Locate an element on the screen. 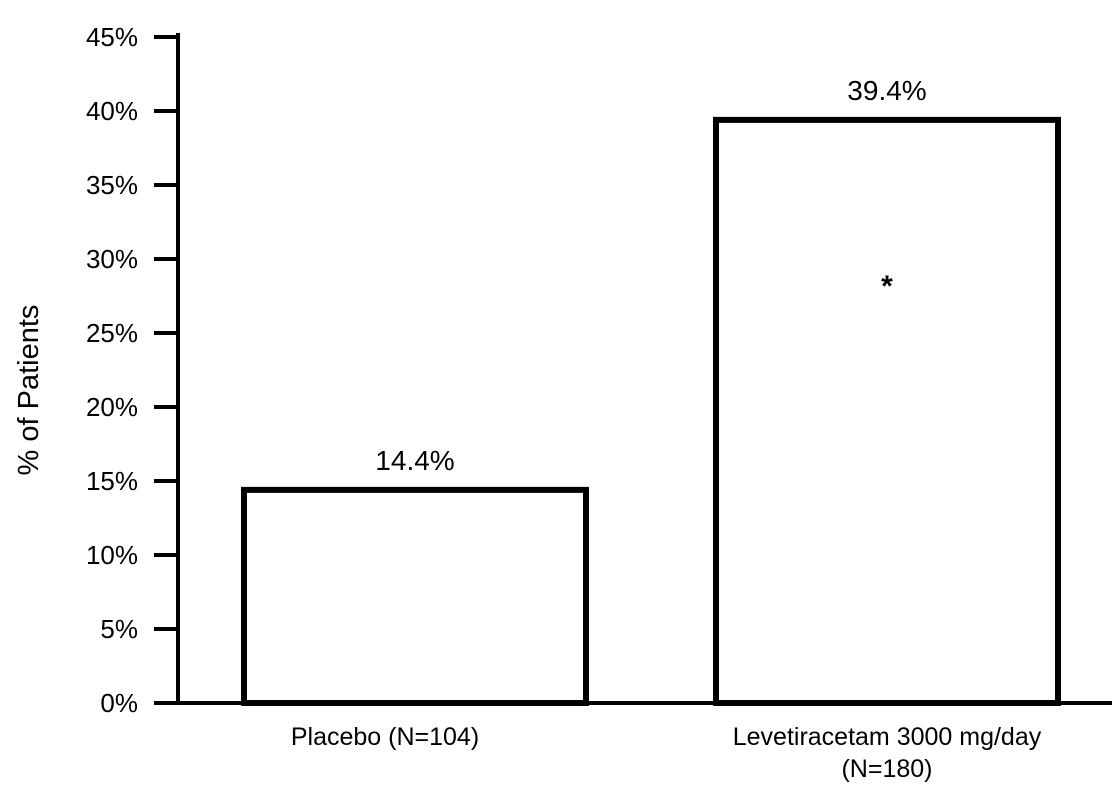 This screenshot has width=1112, height=786. y-tick-label: 25% is located at coordinates (112, 333).